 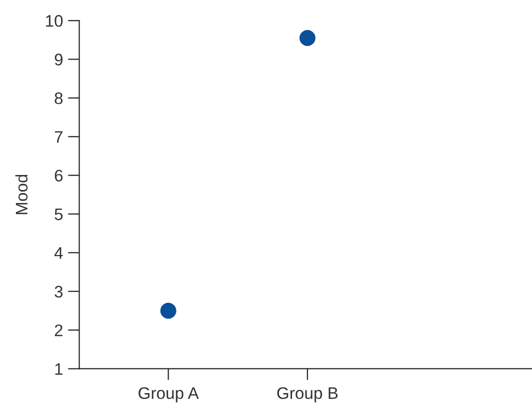 What do you see at coordinates (58, 137) in the screenshot?
I see `y-tick-label: 7` at bounding box center [58, 137].